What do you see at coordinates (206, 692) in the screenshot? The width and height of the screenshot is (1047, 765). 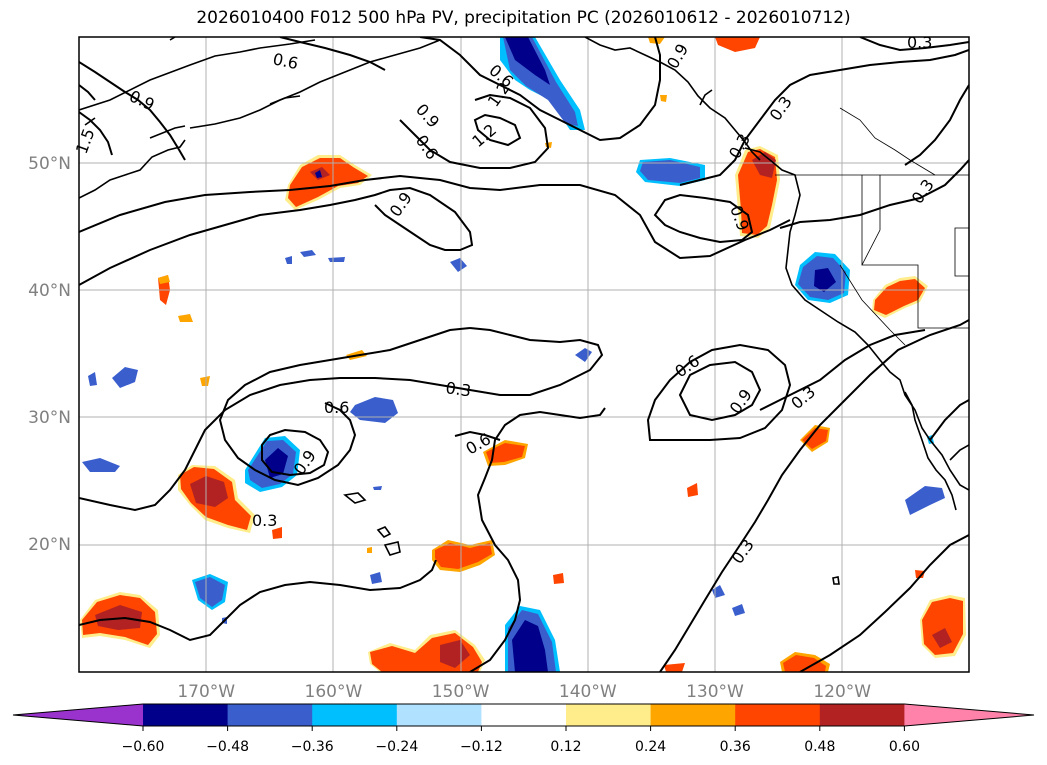 I see `longitude-label: 170°W` at bounding box center [206, 692].